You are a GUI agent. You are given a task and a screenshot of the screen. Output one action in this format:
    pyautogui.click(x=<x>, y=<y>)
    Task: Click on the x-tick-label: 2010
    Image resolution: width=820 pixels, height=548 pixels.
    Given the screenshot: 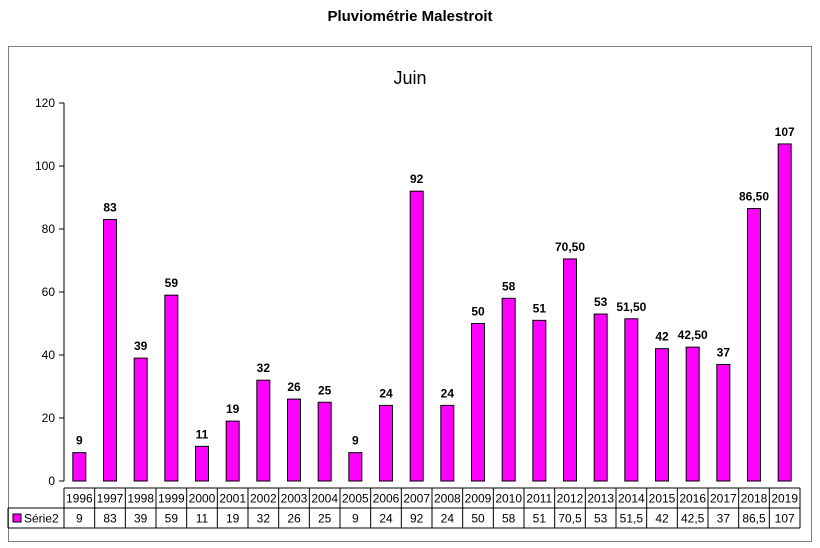 What is the action you would take?
    pyautogui.click(x=508, y=499)
    